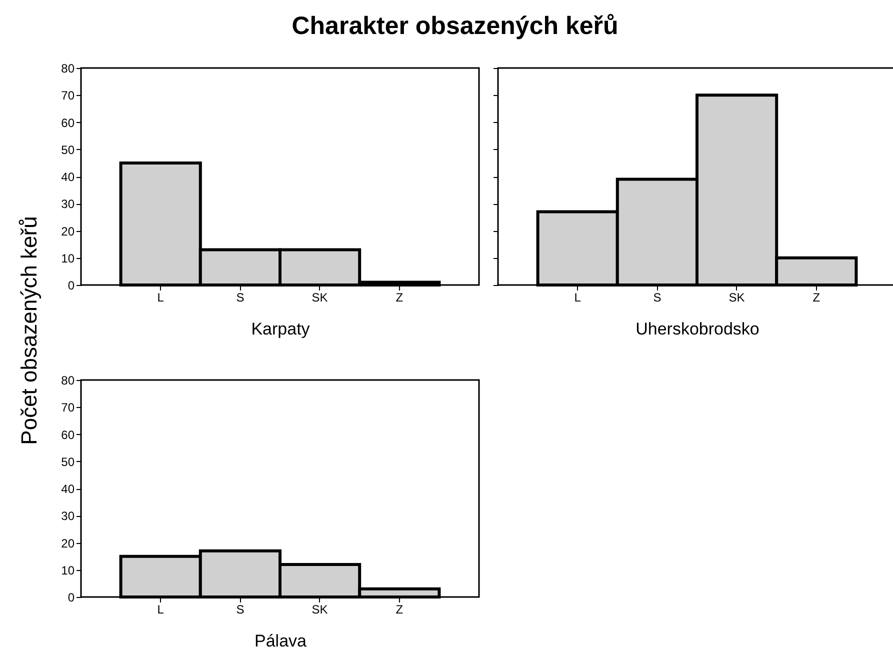 The width and height of the screenshot is (893, 672). Describe the element at coordinates (280, 329) in the screenshot. I see `x-axis-title: Karpaty` at that location.